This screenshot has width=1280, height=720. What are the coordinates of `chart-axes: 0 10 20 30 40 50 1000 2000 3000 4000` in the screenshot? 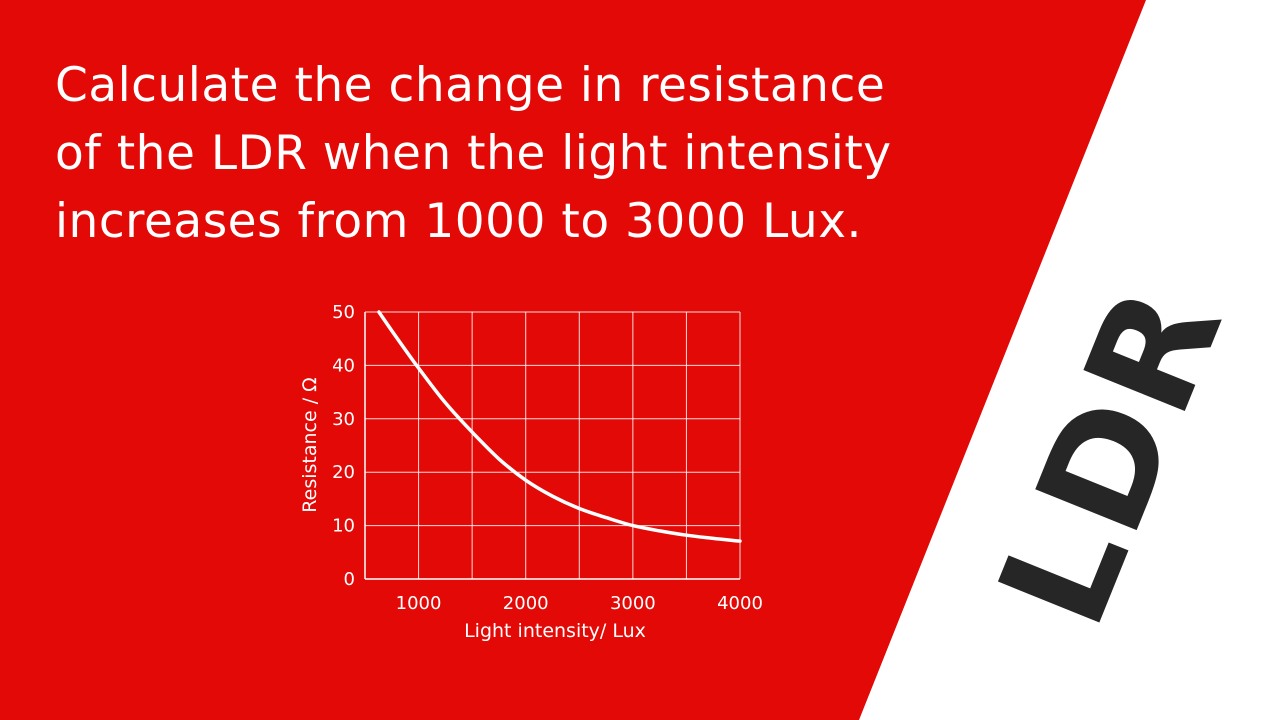 It's located at (547, 458).